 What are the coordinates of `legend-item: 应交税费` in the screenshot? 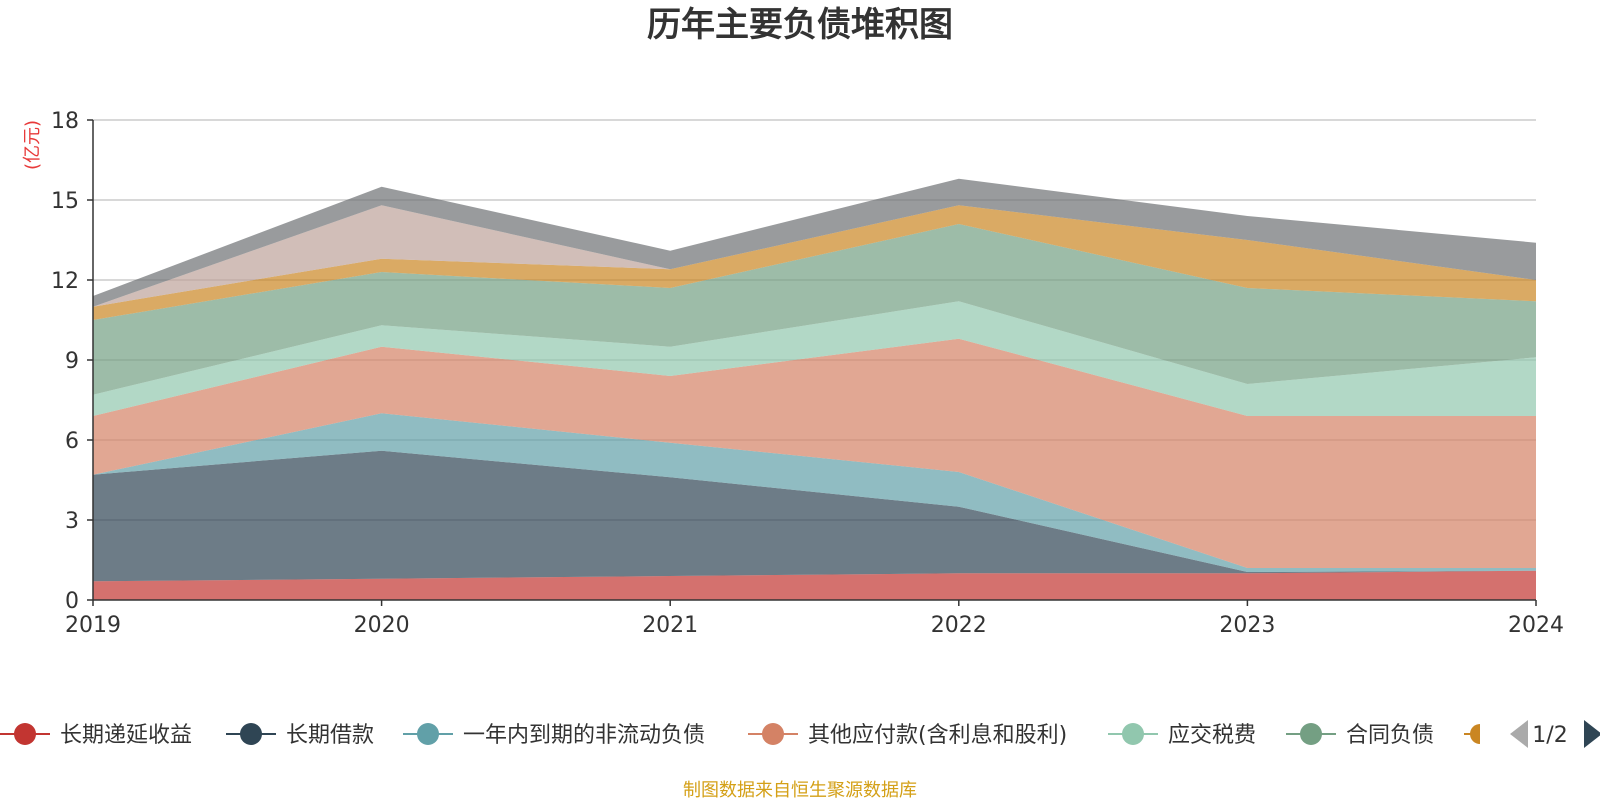 It's located at (1182, 735).